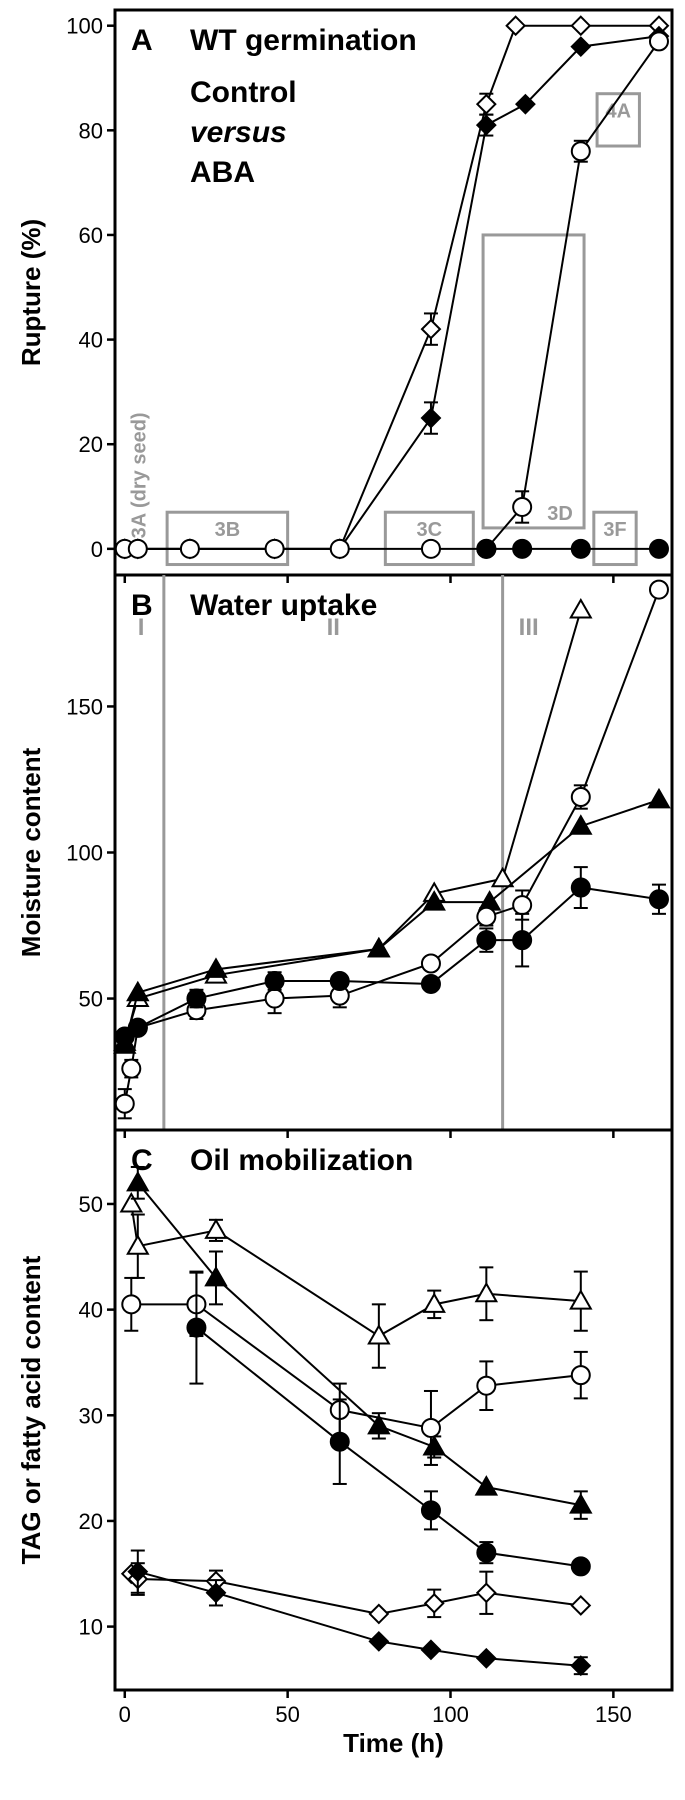 The width and height of the screenshot is (685, 1800). What do you see at coordinates (97, 549) in the screenshot?
I see `y-tick-label: 0` at bounding box center [97, 549].